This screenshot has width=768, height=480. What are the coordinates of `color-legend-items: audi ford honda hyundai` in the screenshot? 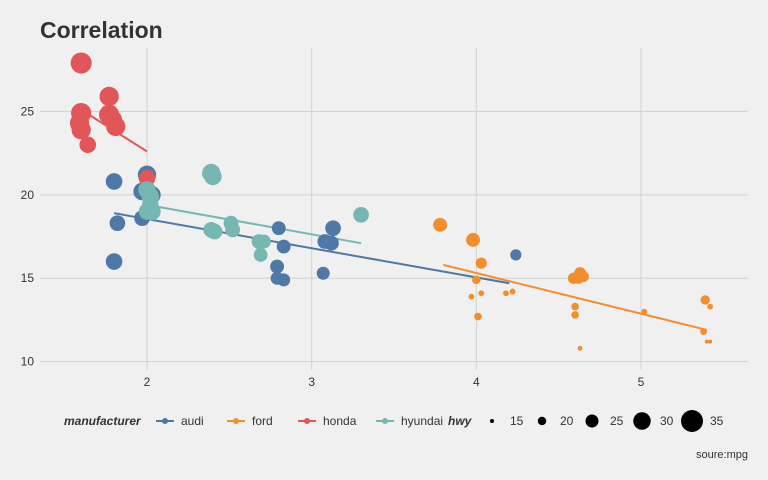 It's located at (299, 421).